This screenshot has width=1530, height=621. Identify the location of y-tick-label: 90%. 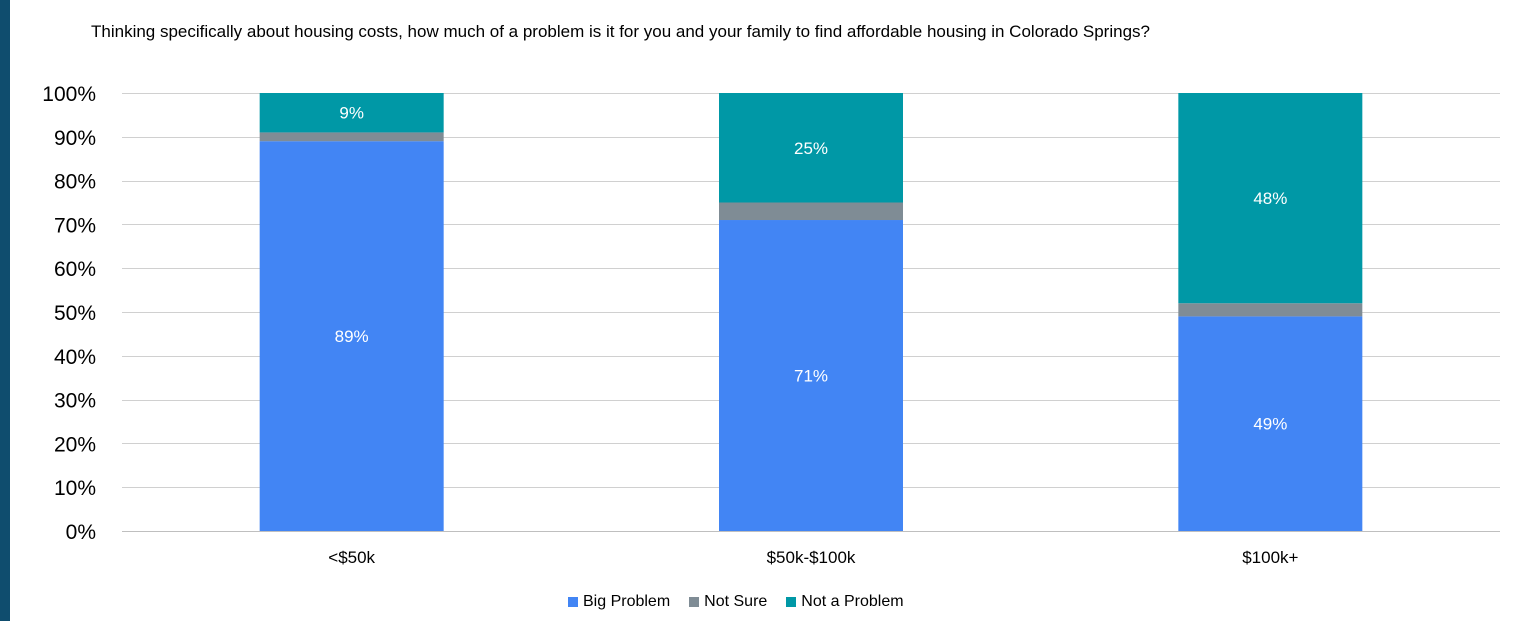
(75, 138).